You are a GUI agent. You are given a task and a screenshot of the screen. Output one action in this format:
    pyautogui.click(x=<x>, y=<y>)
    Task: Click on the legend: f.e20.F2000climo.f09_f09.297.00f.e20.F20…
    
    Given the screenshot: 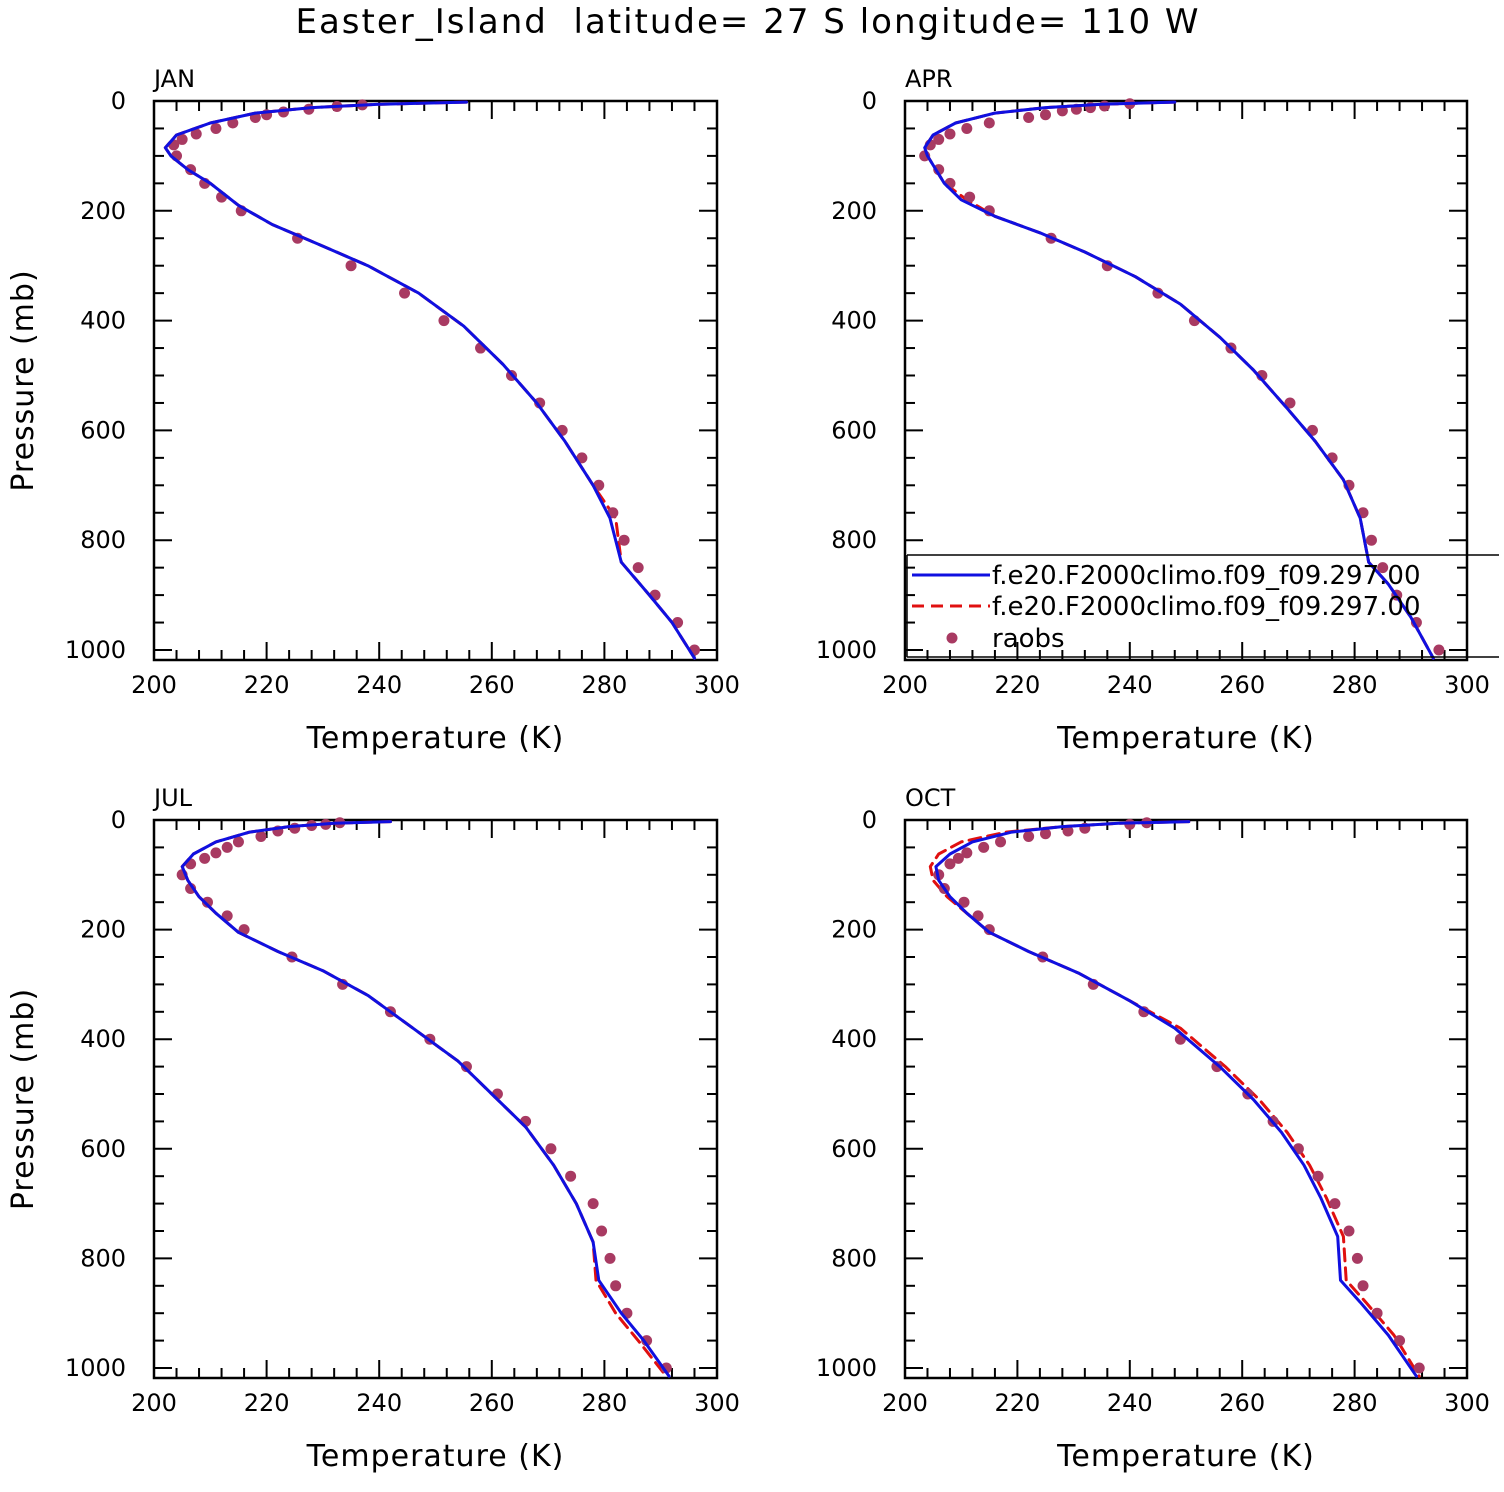 What is the action you would take?
    pyautogui.click(x=1202, y=606)
    